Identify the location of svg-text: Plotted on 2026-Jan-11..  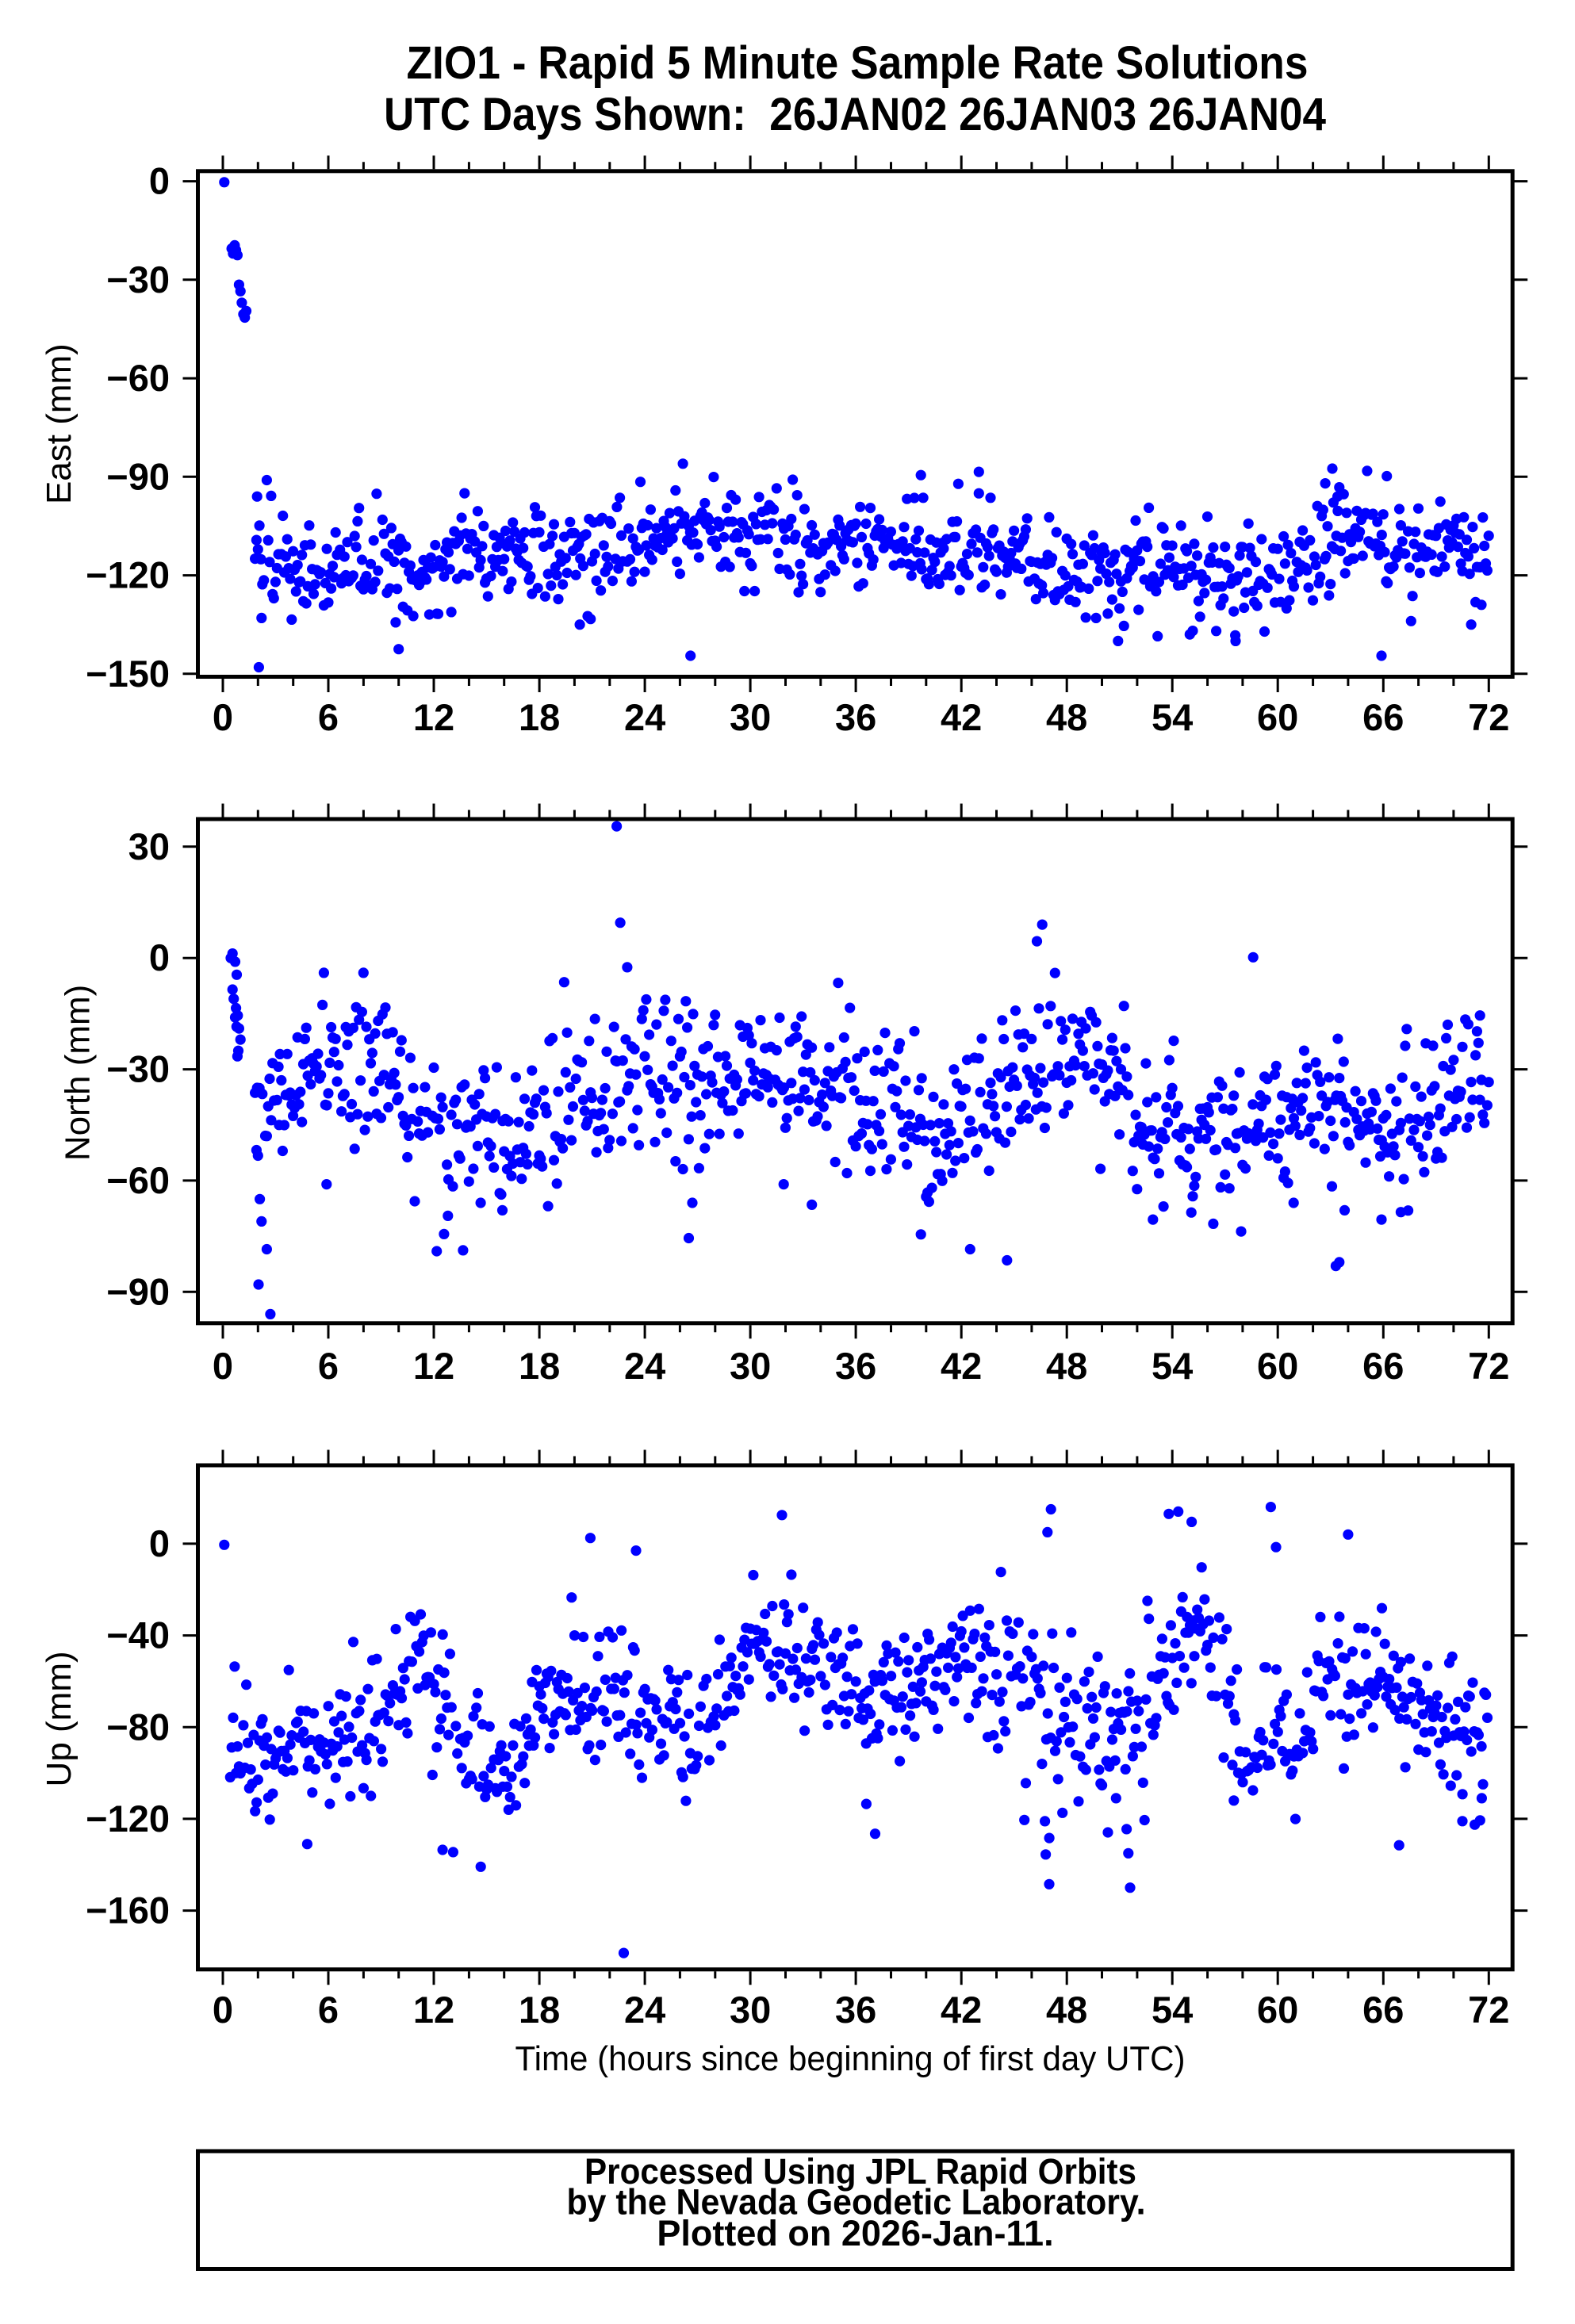
(855, 2233).